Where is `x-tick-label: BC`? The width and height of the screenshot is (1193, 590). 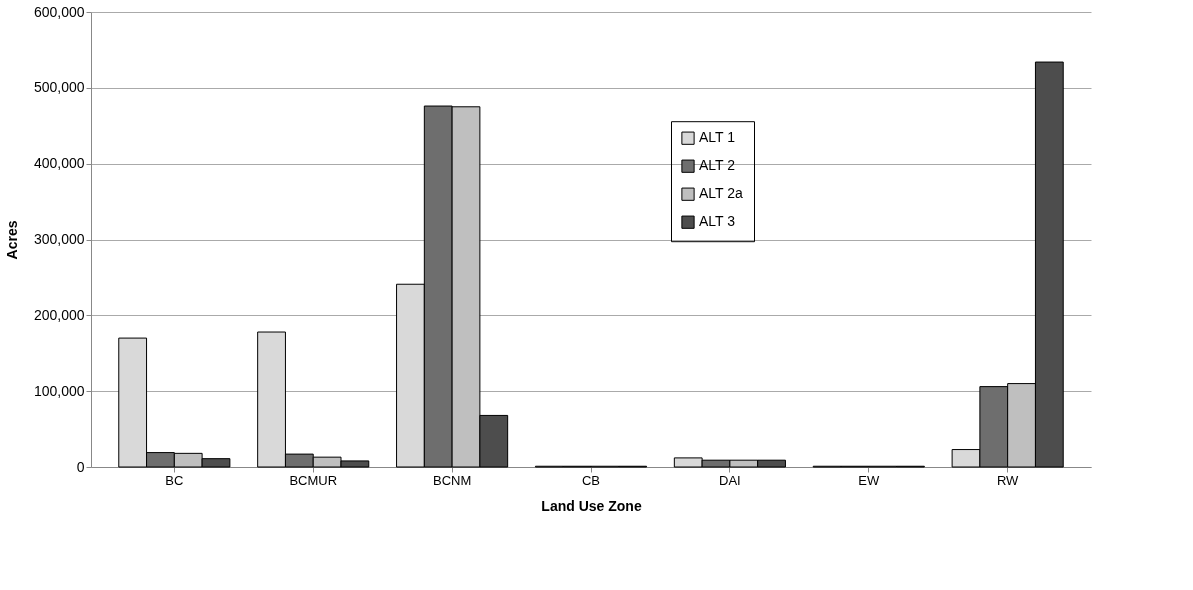 x-tick-label: BC is located at coordinates (174, 480).